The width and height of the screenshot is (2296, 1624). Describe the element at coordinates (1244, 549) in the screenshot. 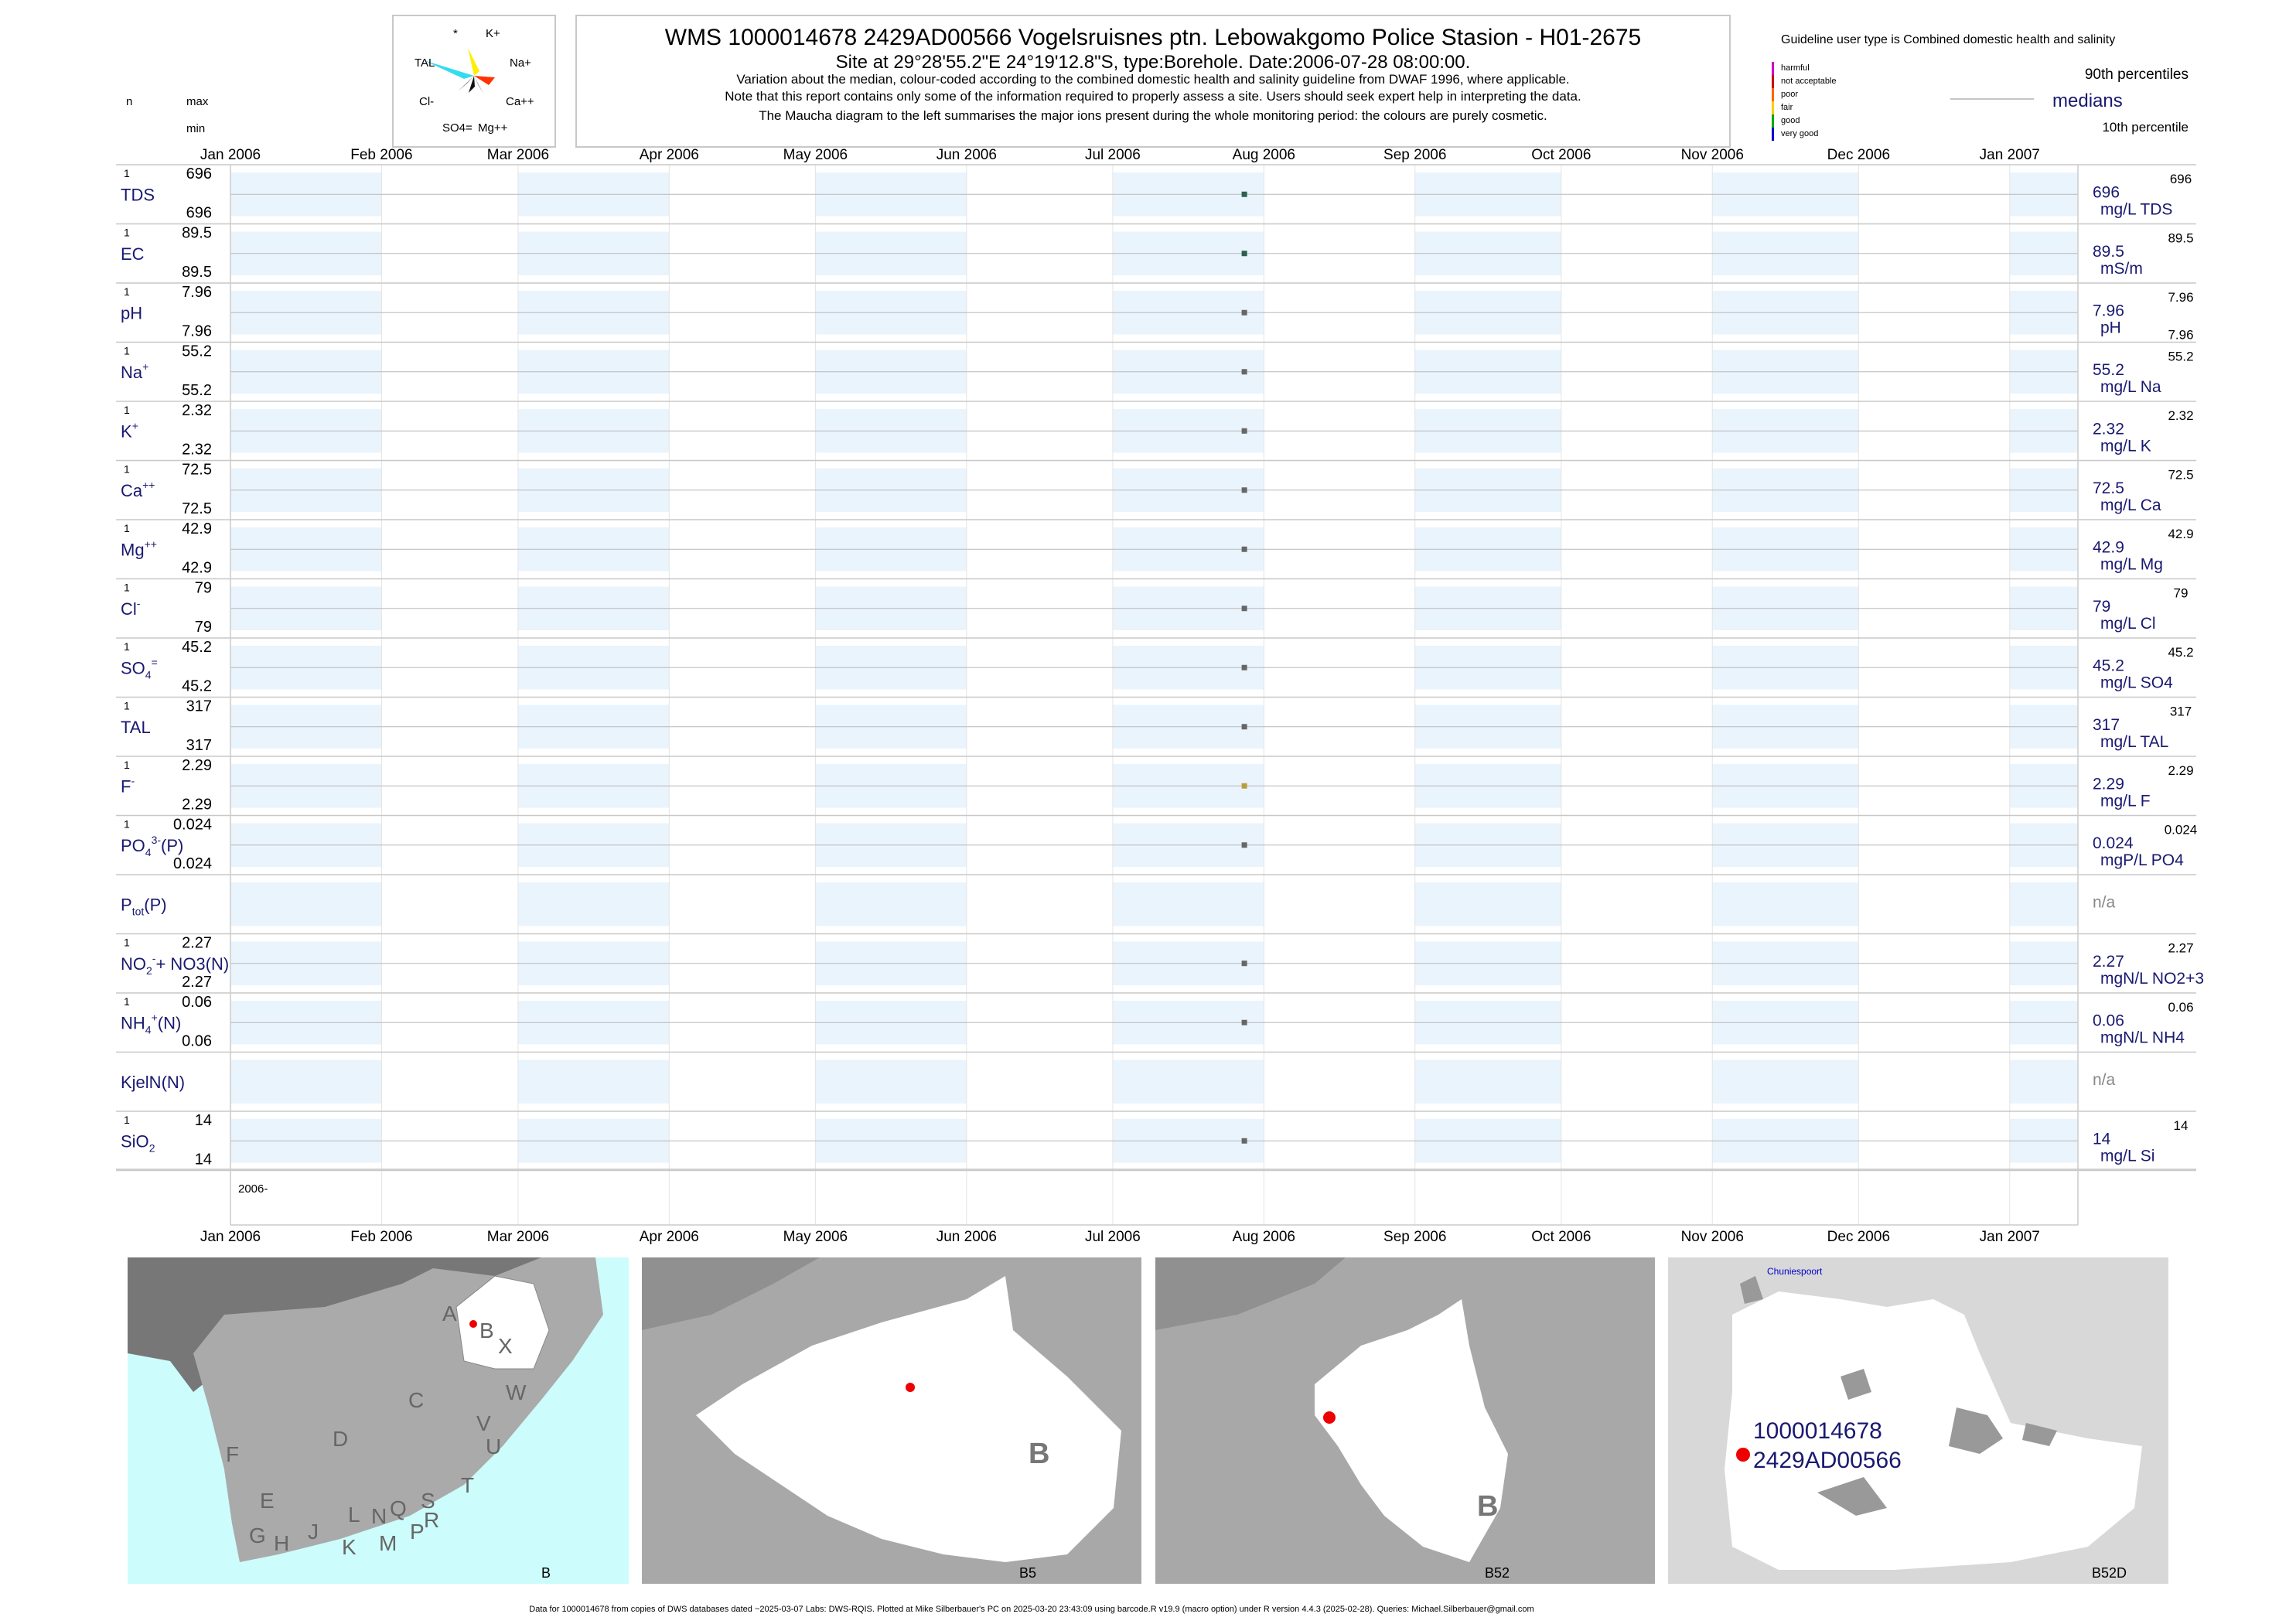

I see `sample-point-mg` at that location.